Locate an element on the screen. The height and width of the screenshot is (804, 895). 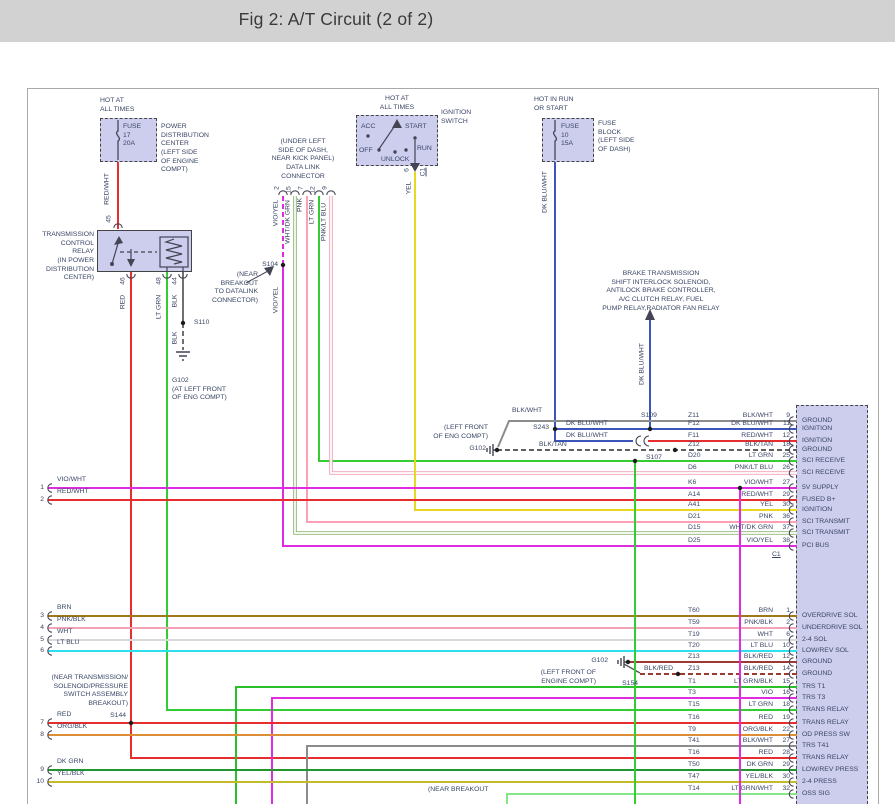
ign-unlock: UNLOCK is located at coordinates (395, 159).